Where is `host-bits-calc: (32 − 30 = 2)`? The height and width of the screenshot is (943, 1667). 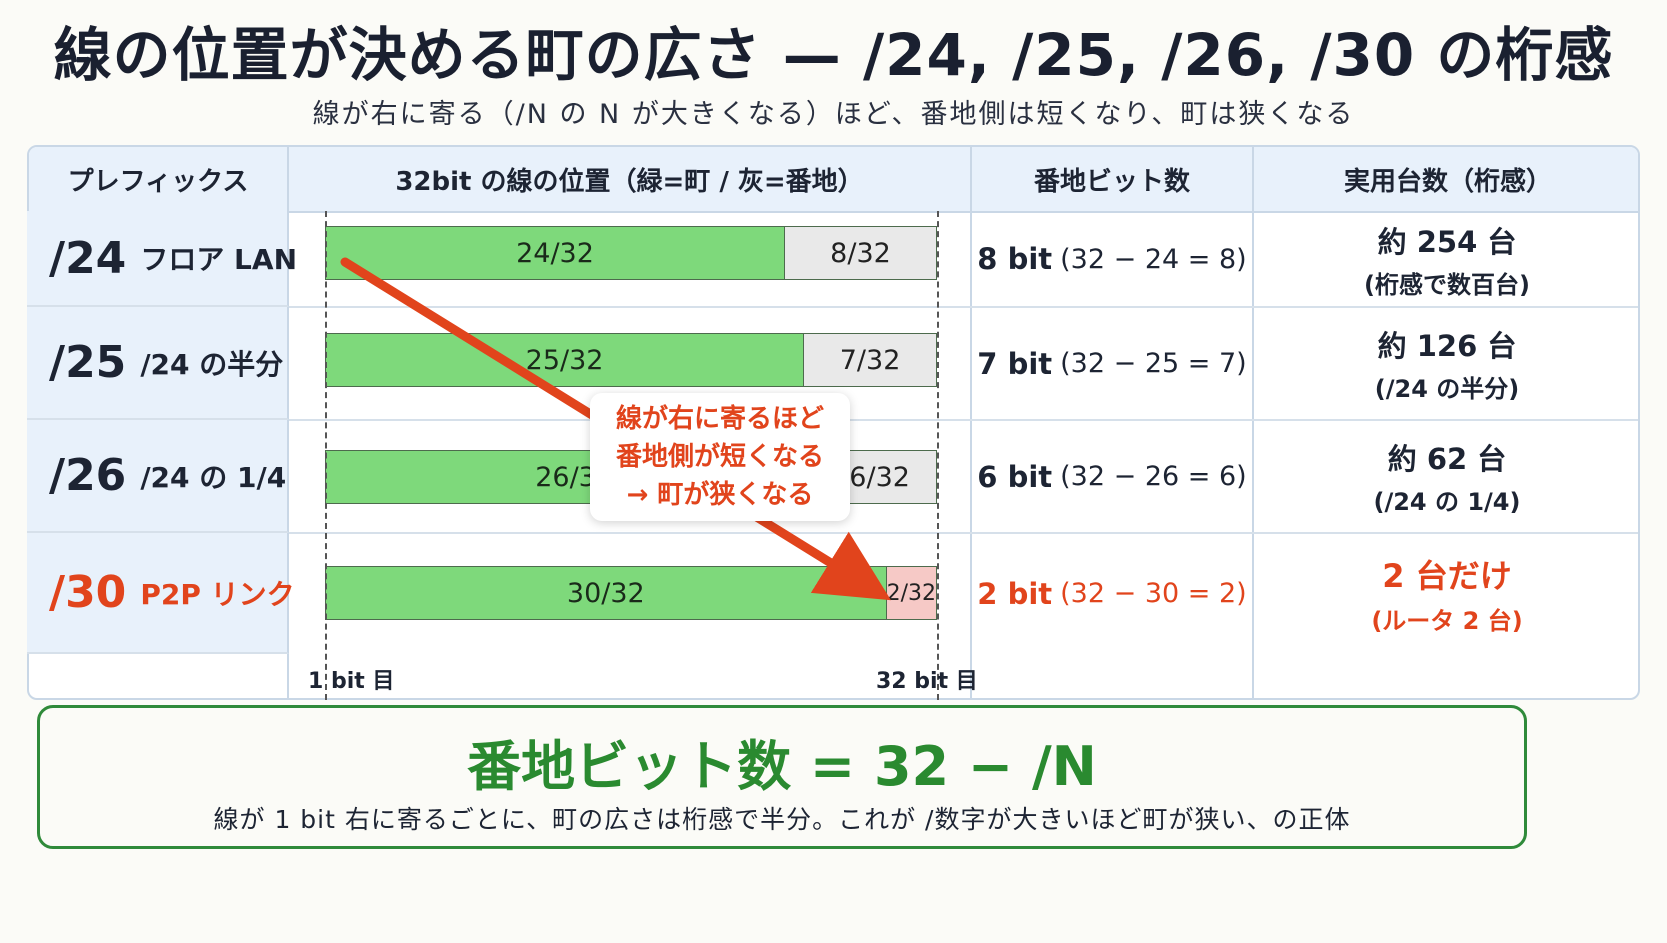 host-bits-calc: (32 − 30 = 2) is located at coordinates (1153, 593).